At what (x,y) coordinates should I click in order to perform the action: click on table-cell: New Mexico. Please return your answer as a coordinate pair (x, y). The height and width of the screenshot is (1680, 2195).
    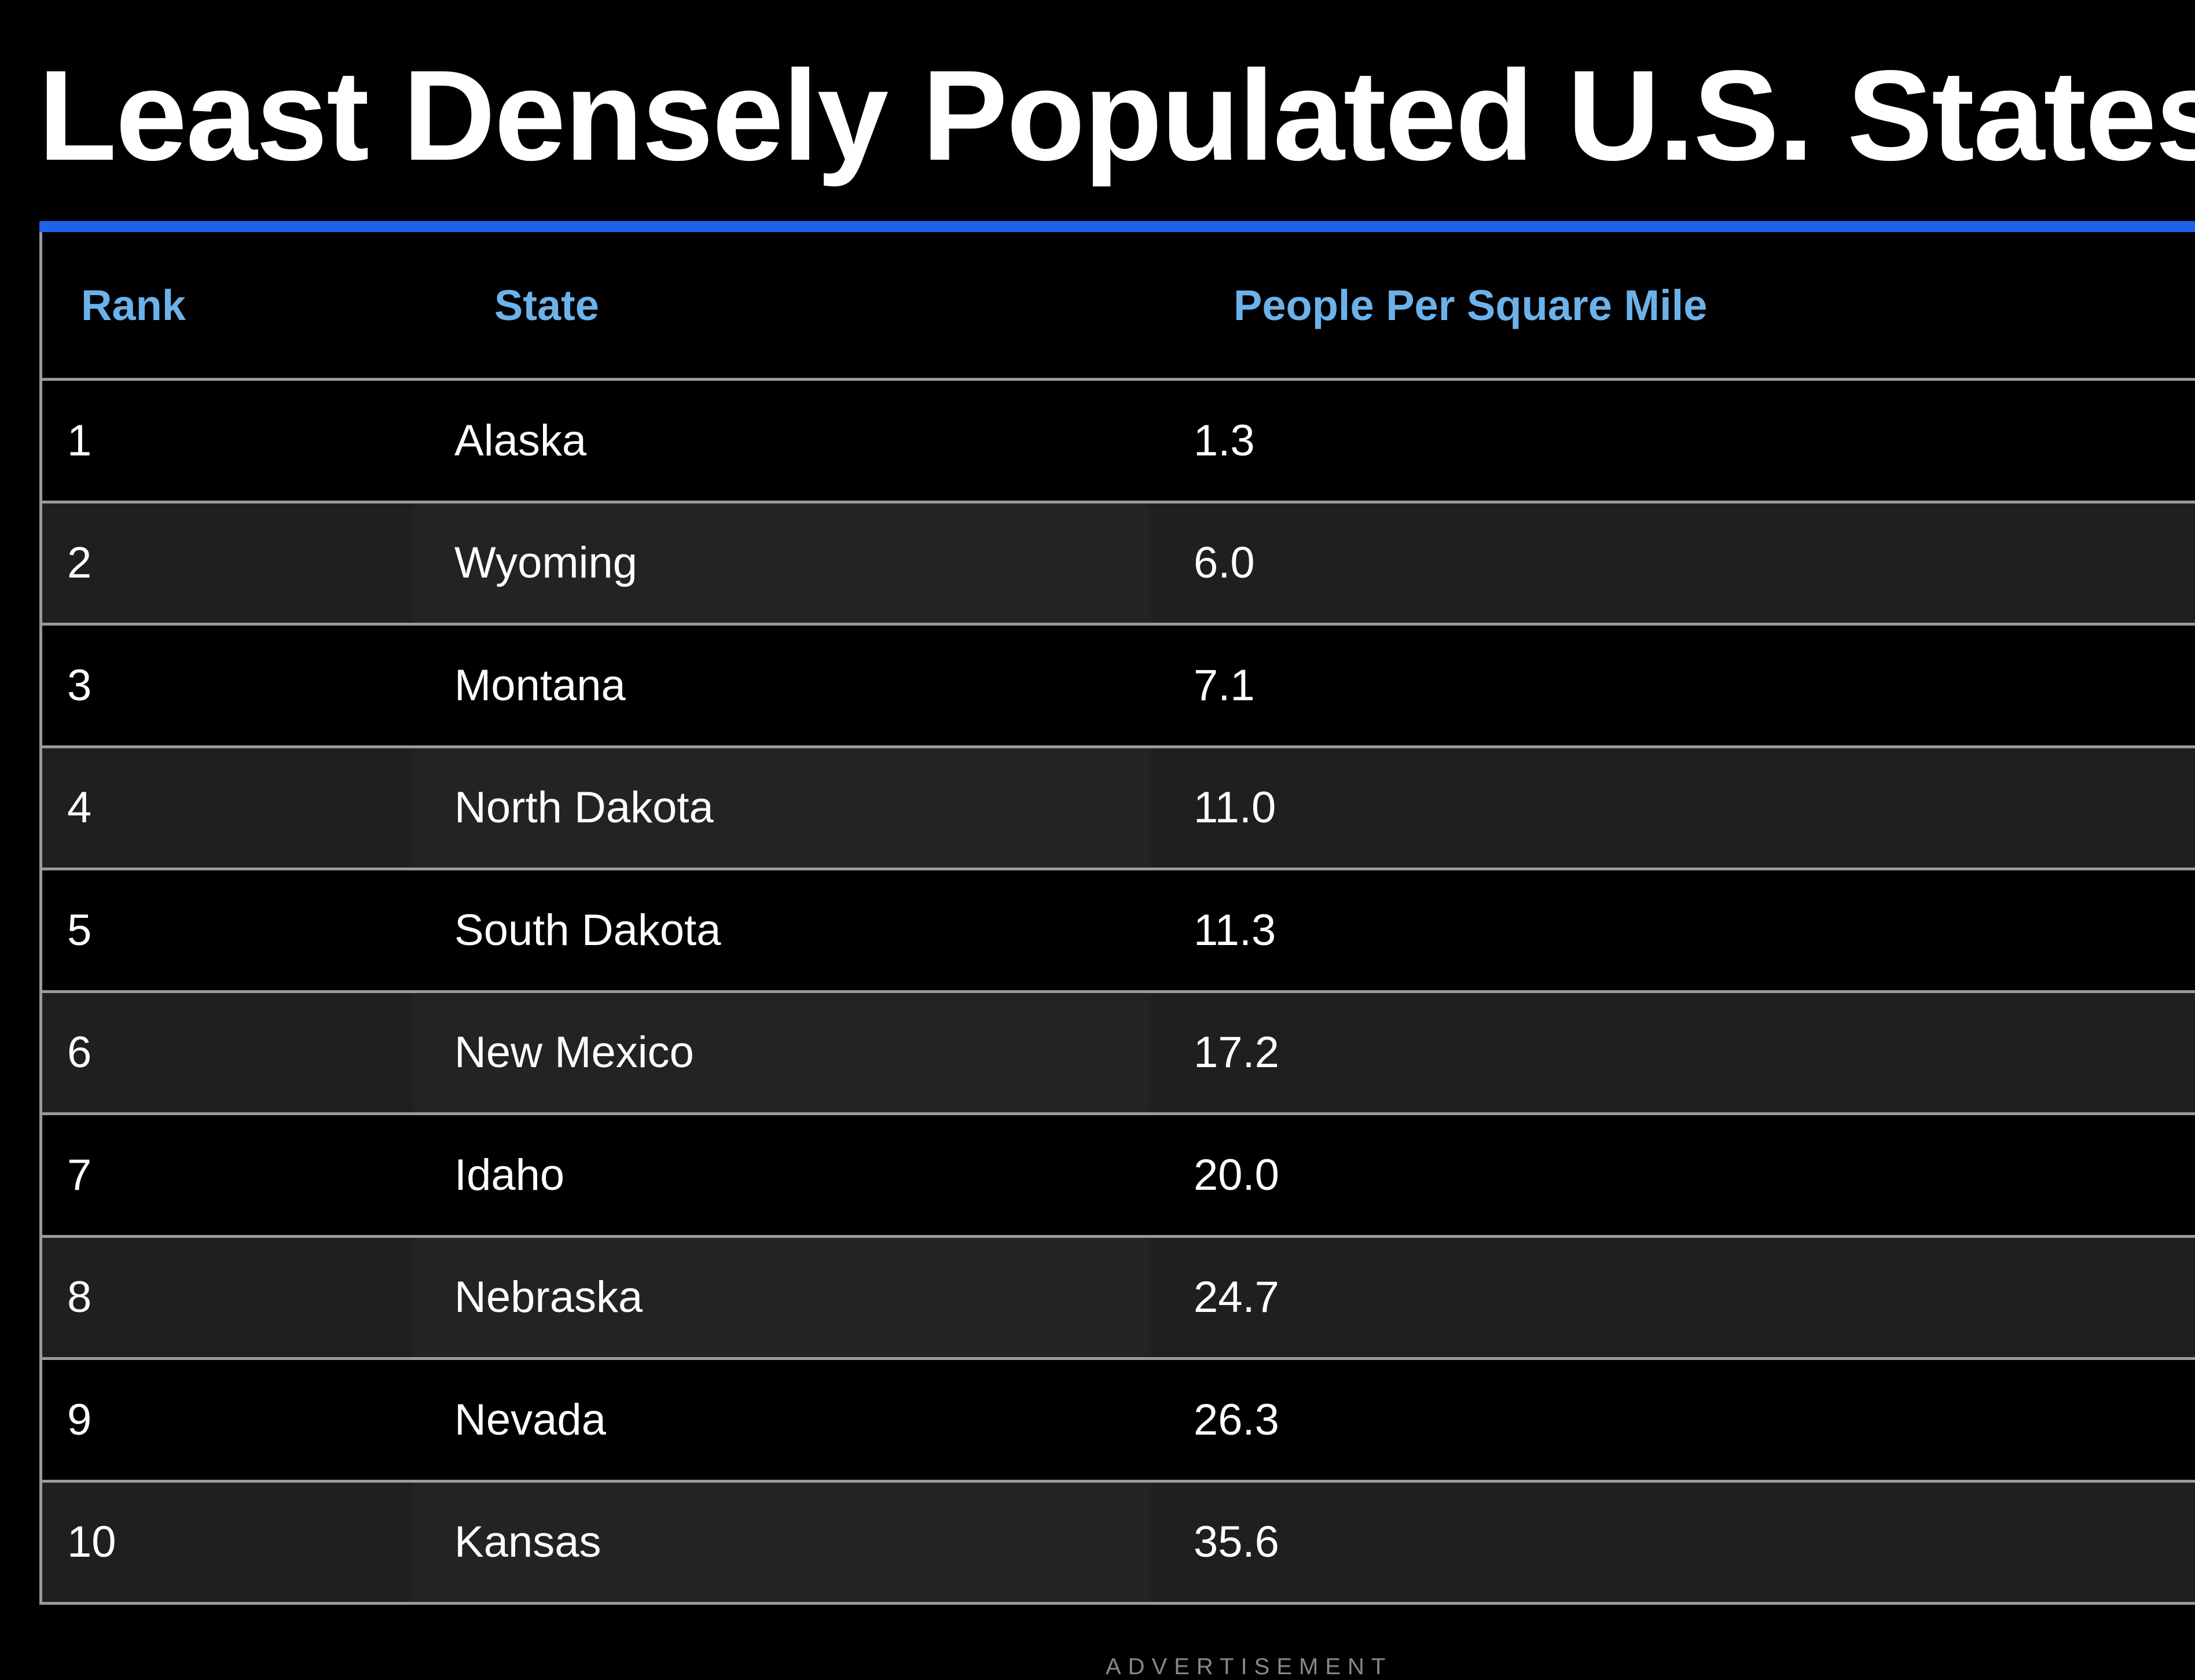
    Looking at the image, I should click on (782, 1052).